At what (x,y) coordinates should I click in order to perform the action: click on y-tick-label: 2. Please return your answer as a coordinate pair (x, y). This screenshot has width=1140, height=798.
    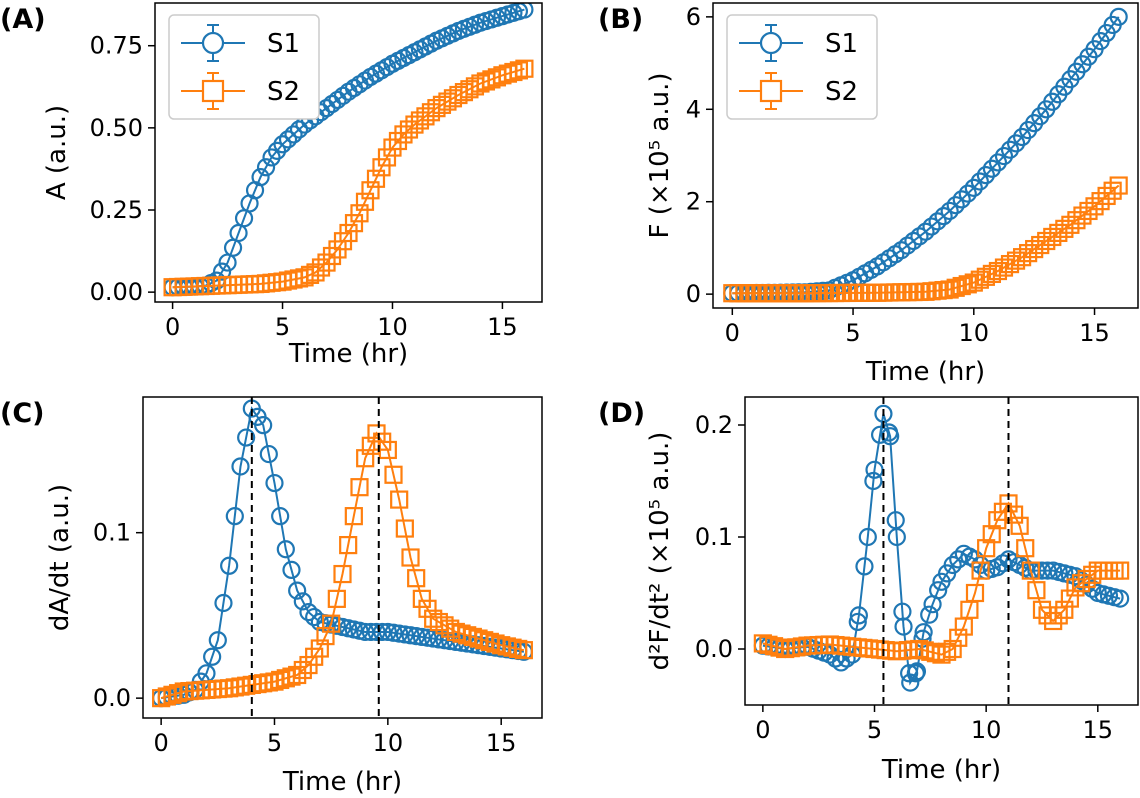
    Looking at the image, I should click on (693, 202).